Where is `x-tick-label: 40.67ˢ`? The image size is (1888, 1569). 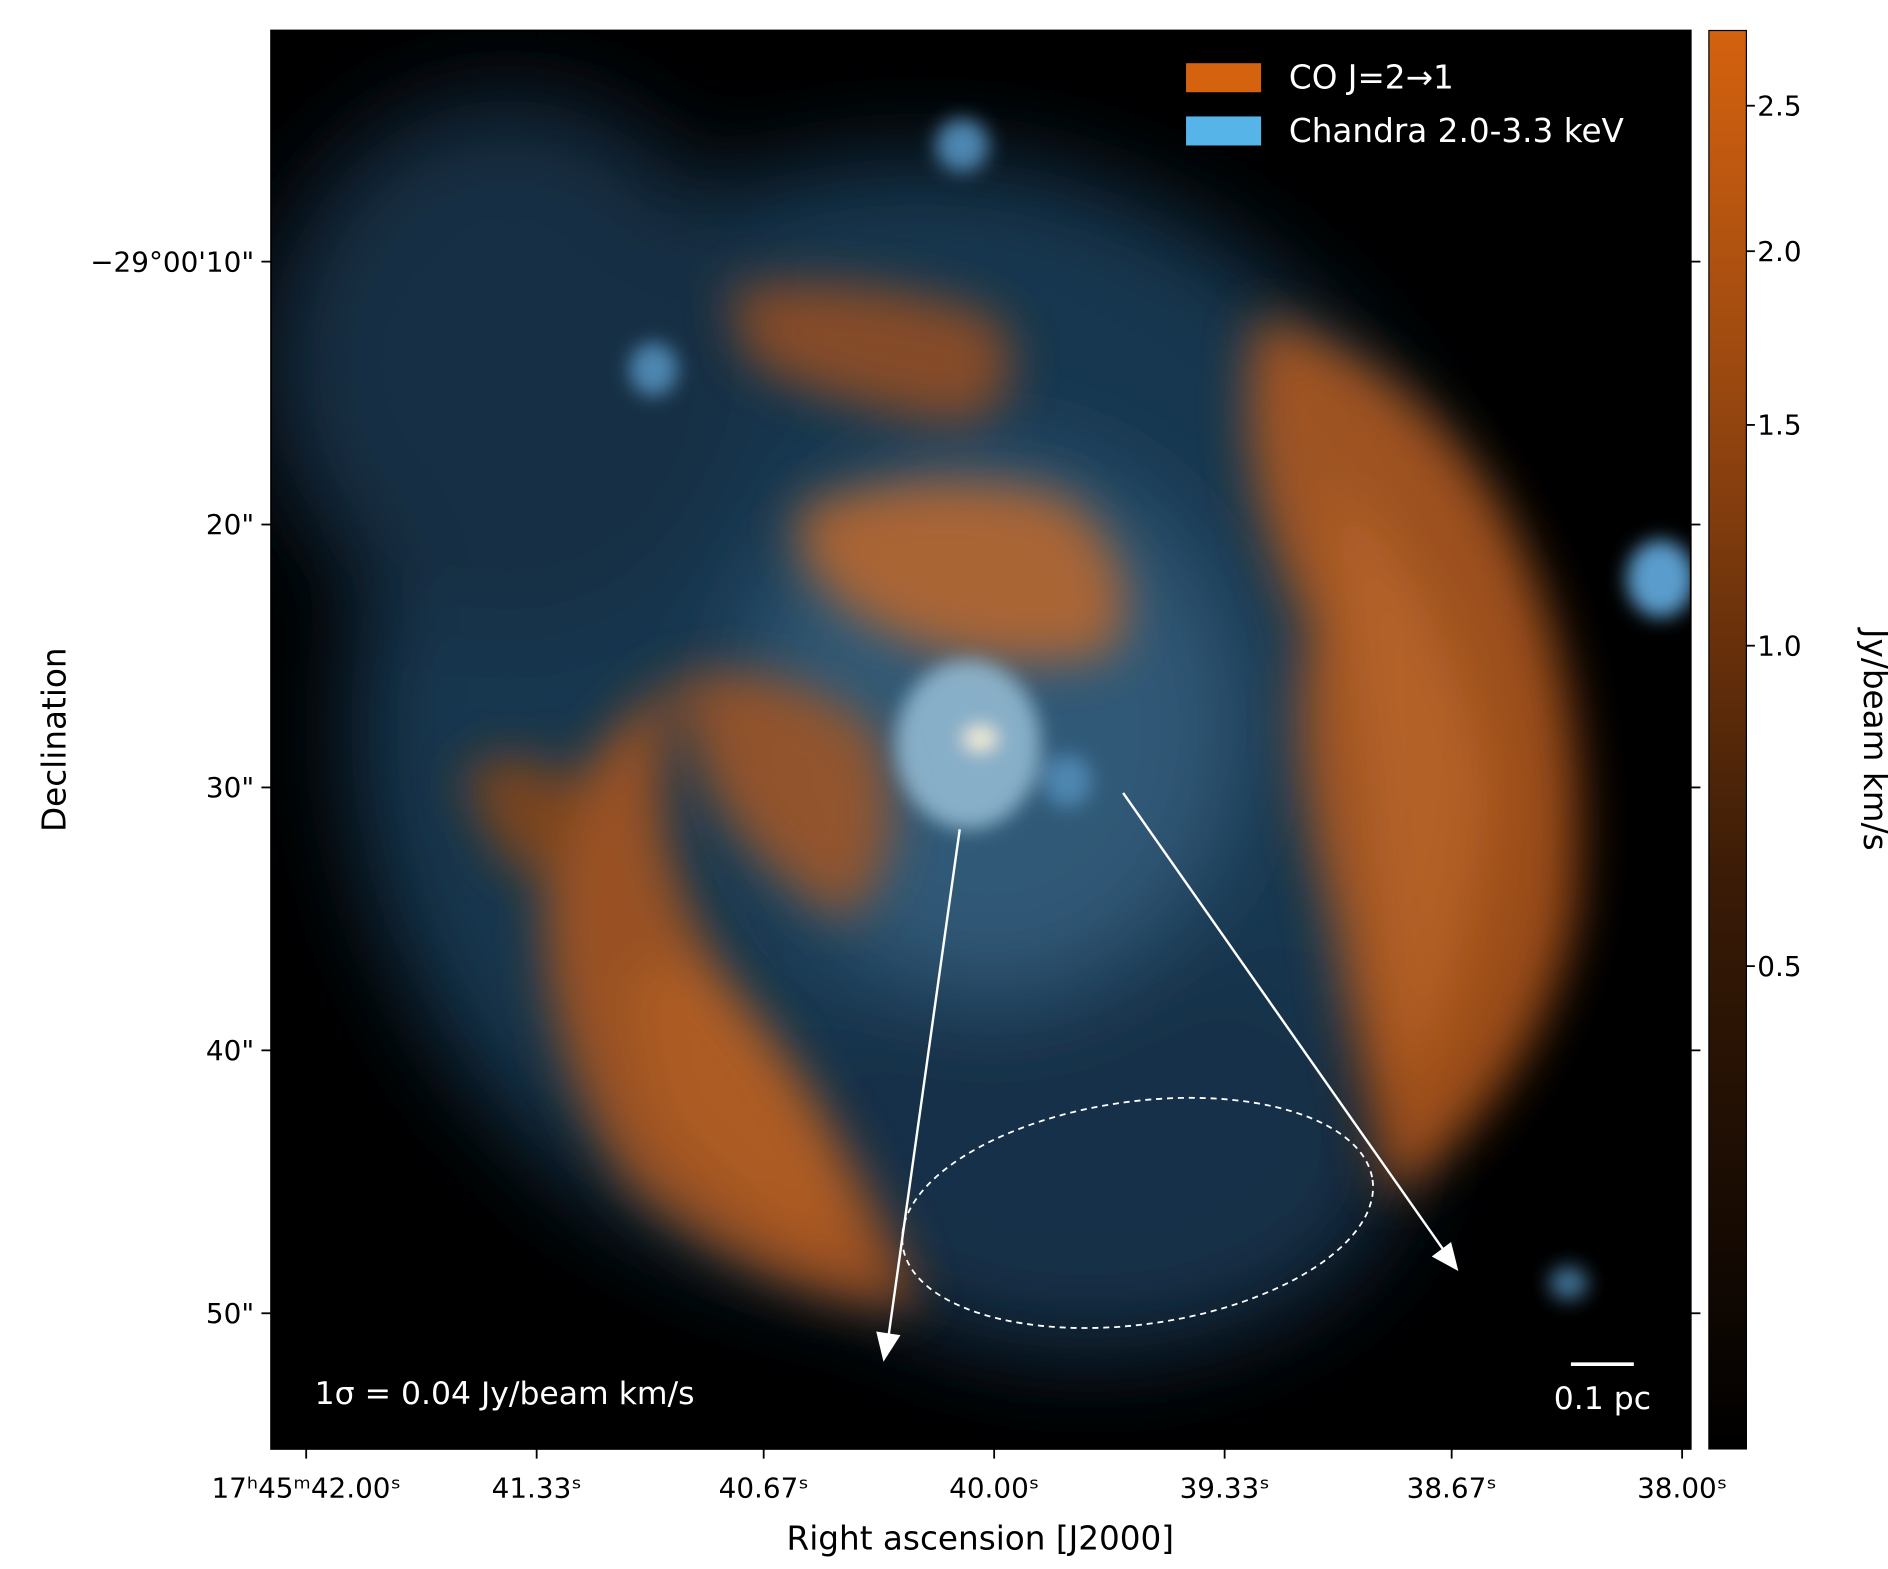 x-tick-label: 40.67ˢ is located at coordinates (764, 1487).